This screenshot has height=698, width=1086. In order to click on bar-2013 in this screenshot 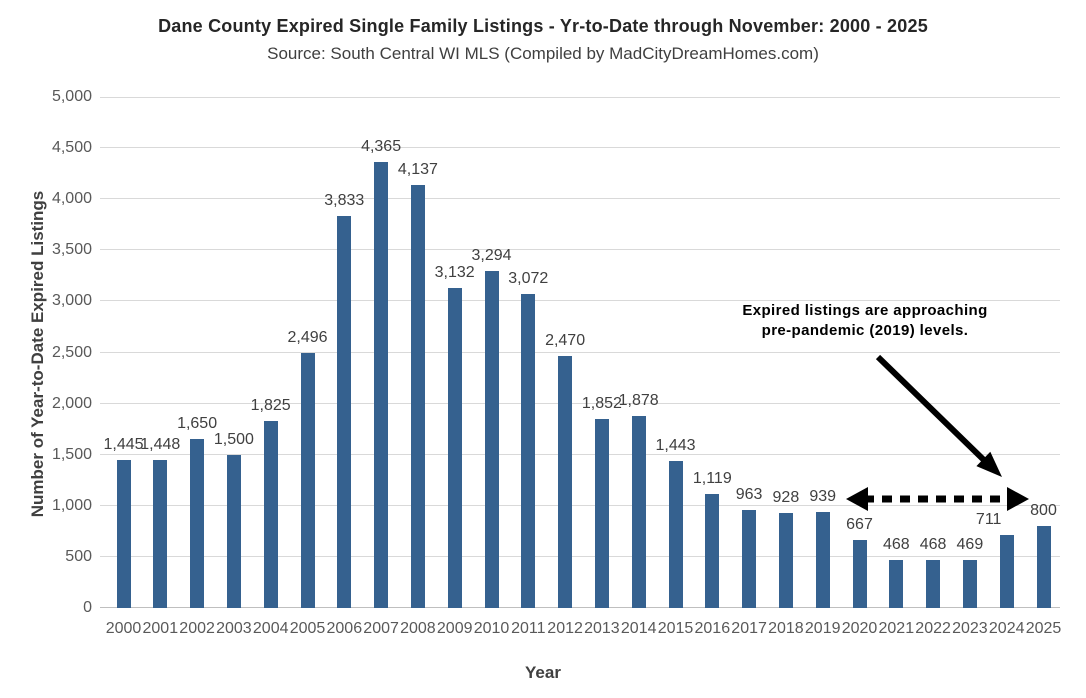, I will do `click(601, 513)`.